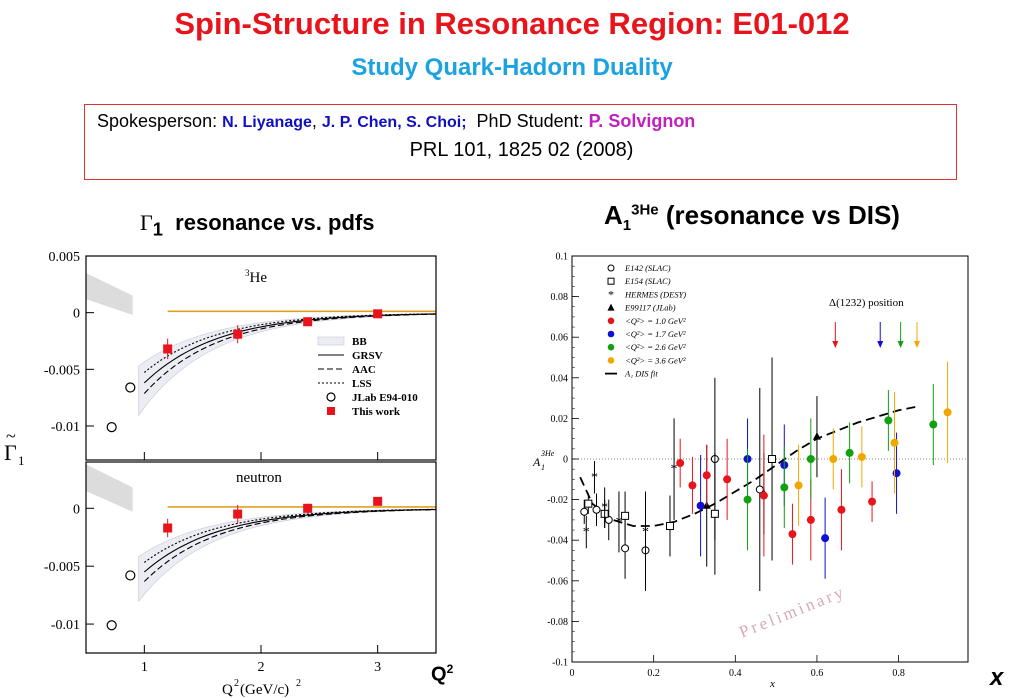 Image resolution: width=1024 pixels, height=698 pixels. What do you see at coordinates (572, 673) in the screenshot?
I see `x-tick-label: 0` at bounding box center [572, 673].